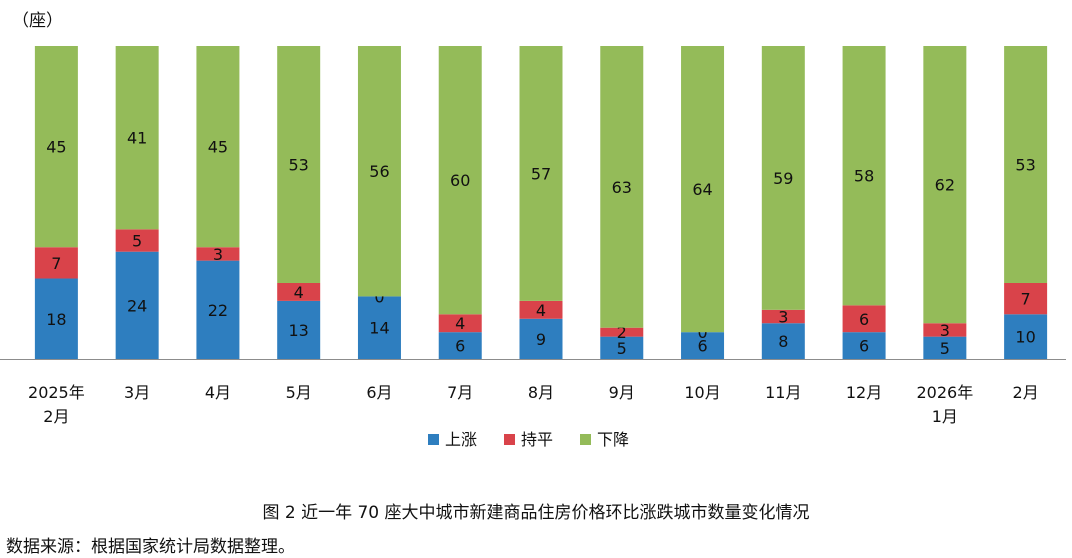  What do you see at coordinates (218, 392) in the screenshot?
I see `x-tick-label: 4月` at bounding box center [218, 392].